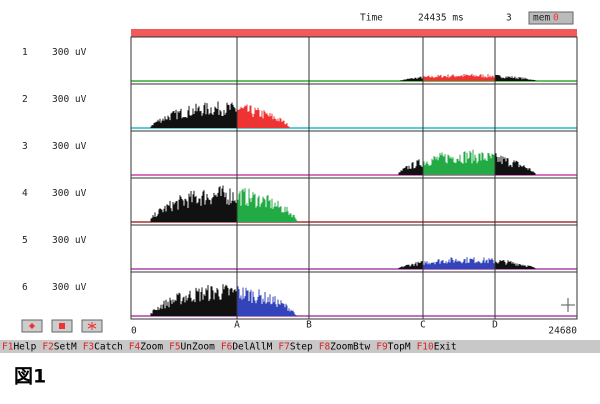  What do you see at coordinates (47, 347) in the screenshot?
I see `function-key: F2` at bounding box center [47, 347].